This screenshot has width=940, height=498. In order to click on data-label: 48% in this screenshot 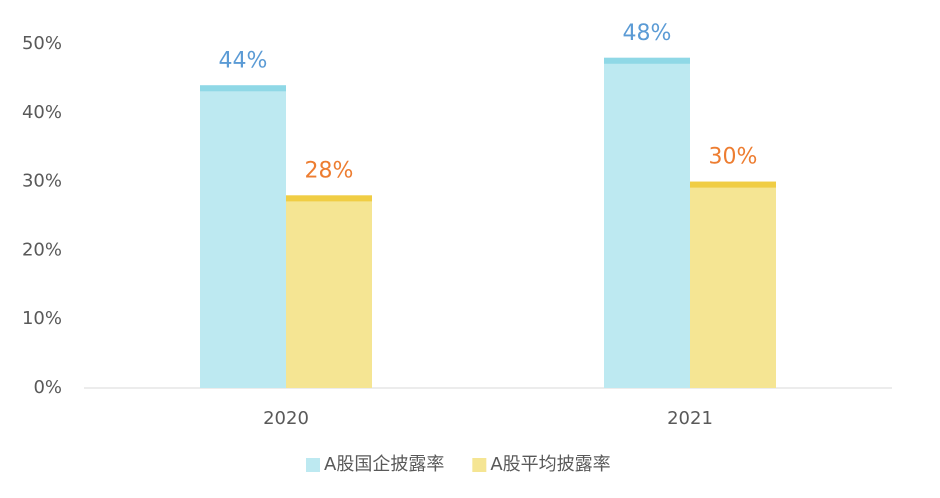, I will do `click(647, 33)`.